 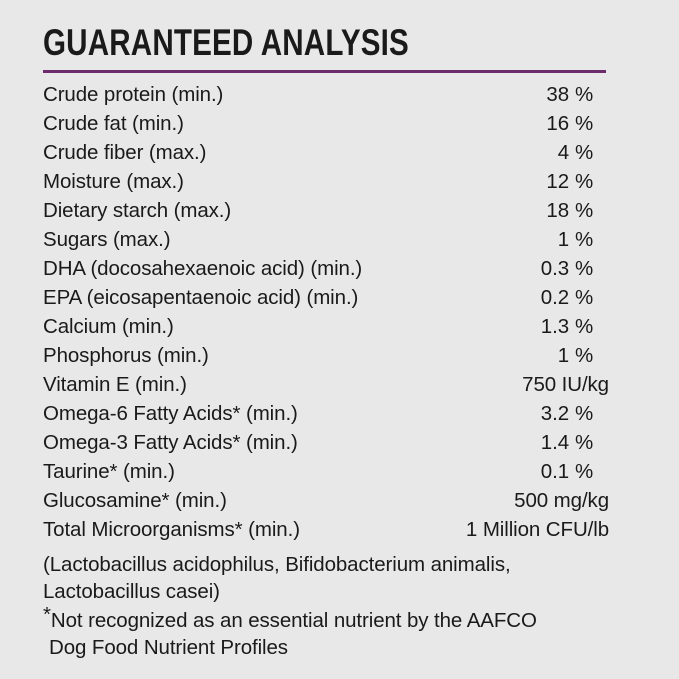 I want to click on nutrient-label: Dietary starch (max.), so click(x=137, y=210).